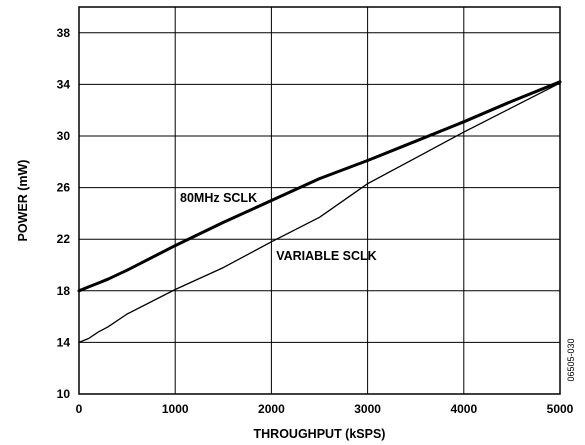 The width and height of the screenshot is (585, 445). What do you see at coordinates (64, 33) in the screenshot?
I see `y-tick-label: 38` at bounding box center [64, 33].